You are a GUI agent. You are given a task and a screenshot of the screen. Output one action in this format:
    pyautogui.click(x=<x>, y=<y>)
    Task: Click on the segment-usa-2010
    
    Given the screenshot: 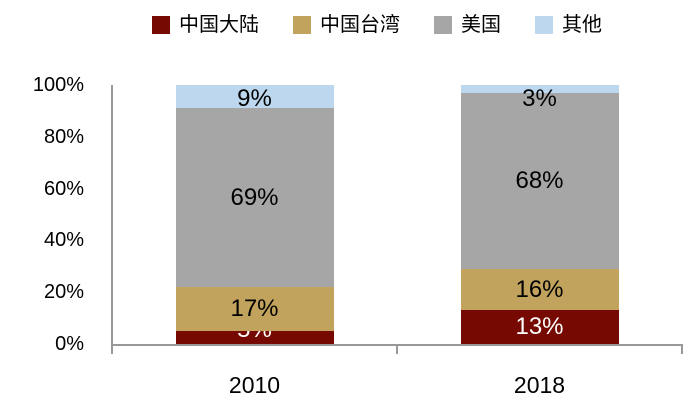 What is the action you would take?
    pyautogui.click(x=254, y=198)
    